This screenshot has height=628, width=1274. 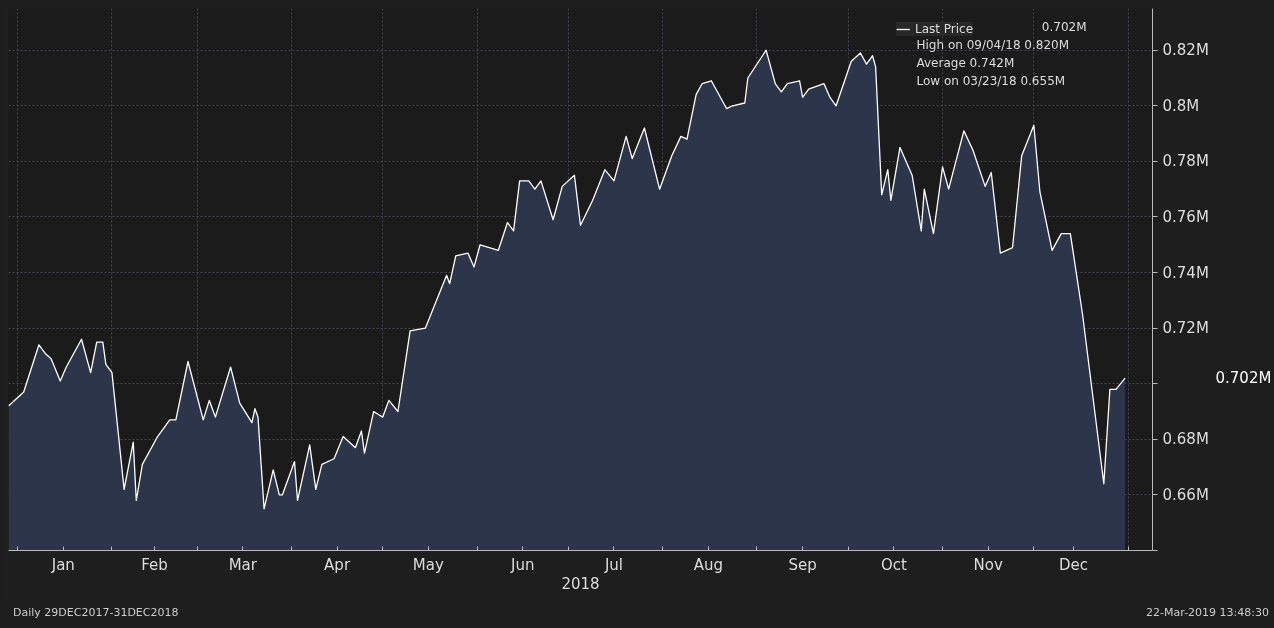 What do you see at coordinates (1185, 161) in the screenshot?
I see `y-tick-label: 0.78M` at bounding box center [1185, 161].